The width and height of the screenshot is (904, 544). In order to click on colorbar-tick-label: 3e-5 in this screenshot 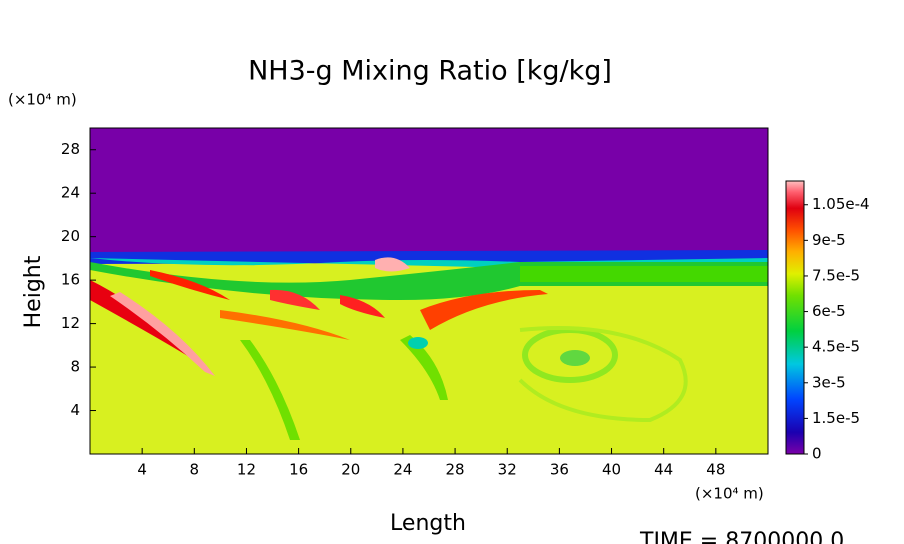, I will do `click(829, 382)`.